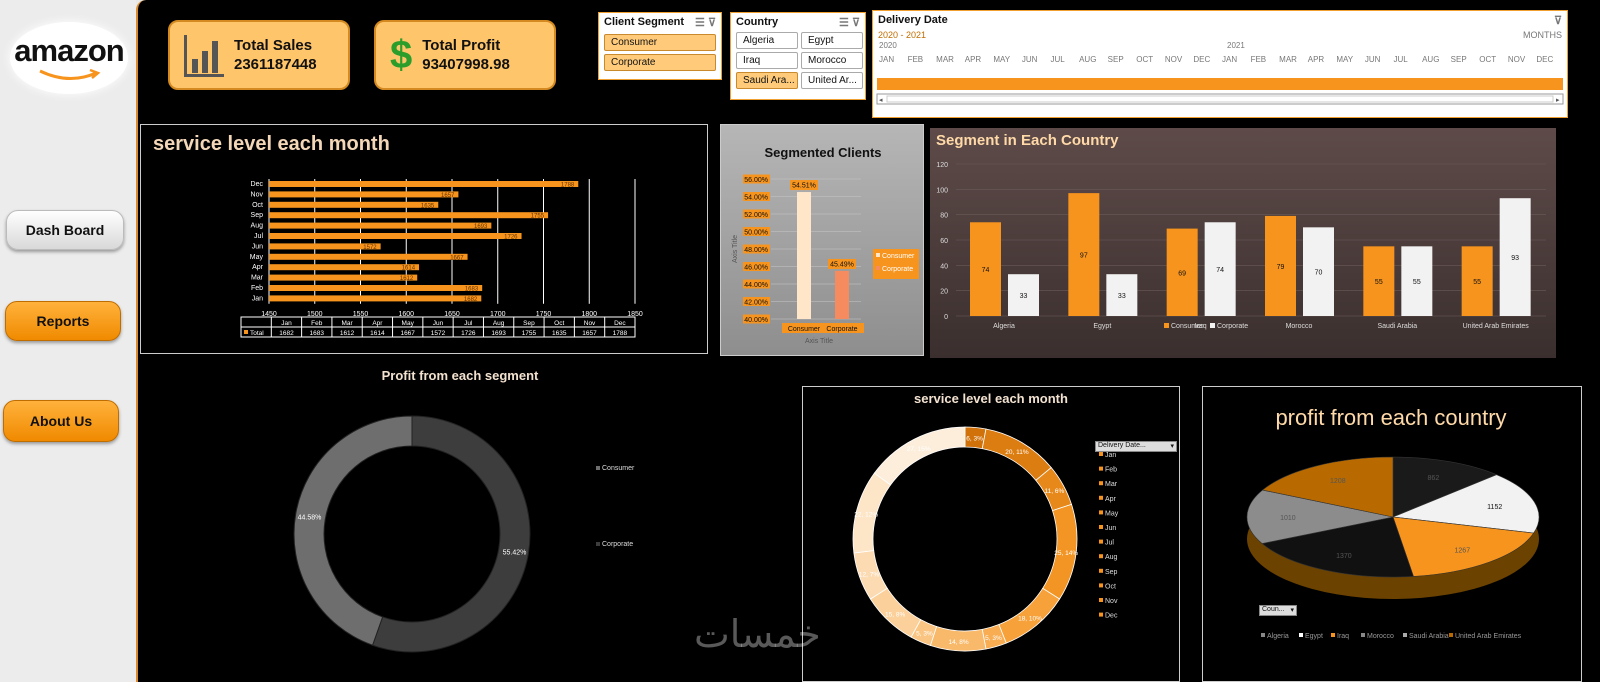  Describe the element at coordinates (271, 144) in the screenshot. I see `chart-title: service level each month` at that location.